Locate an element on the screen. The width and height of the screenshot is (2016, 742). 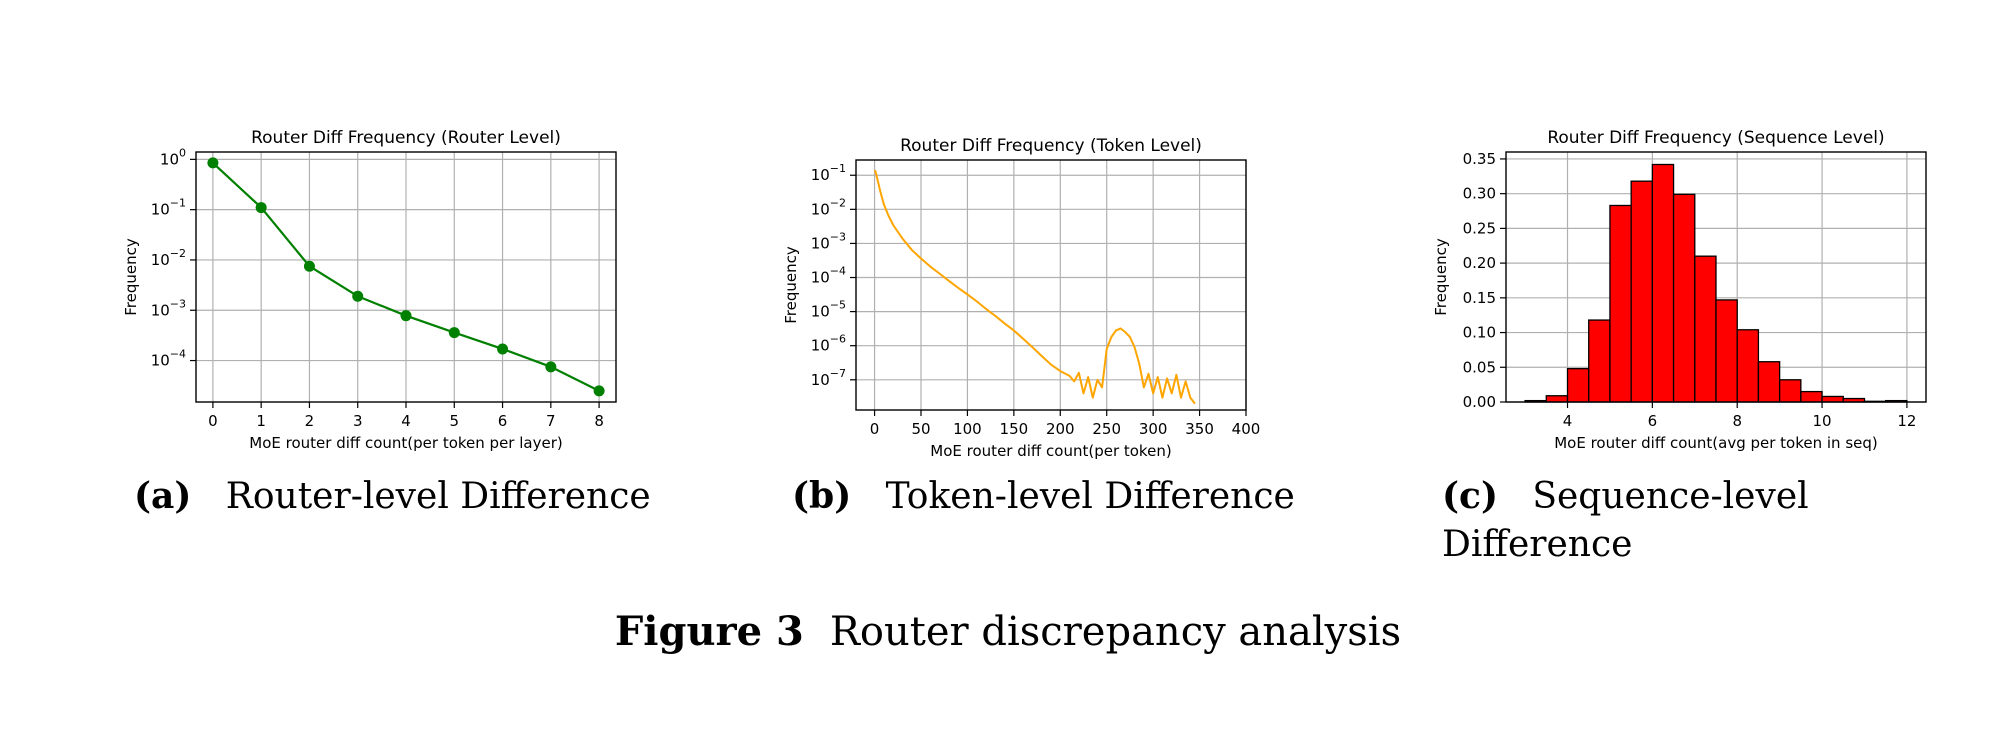
chart-c-xtick-label: 8 is located at coordinates (1737, 421).